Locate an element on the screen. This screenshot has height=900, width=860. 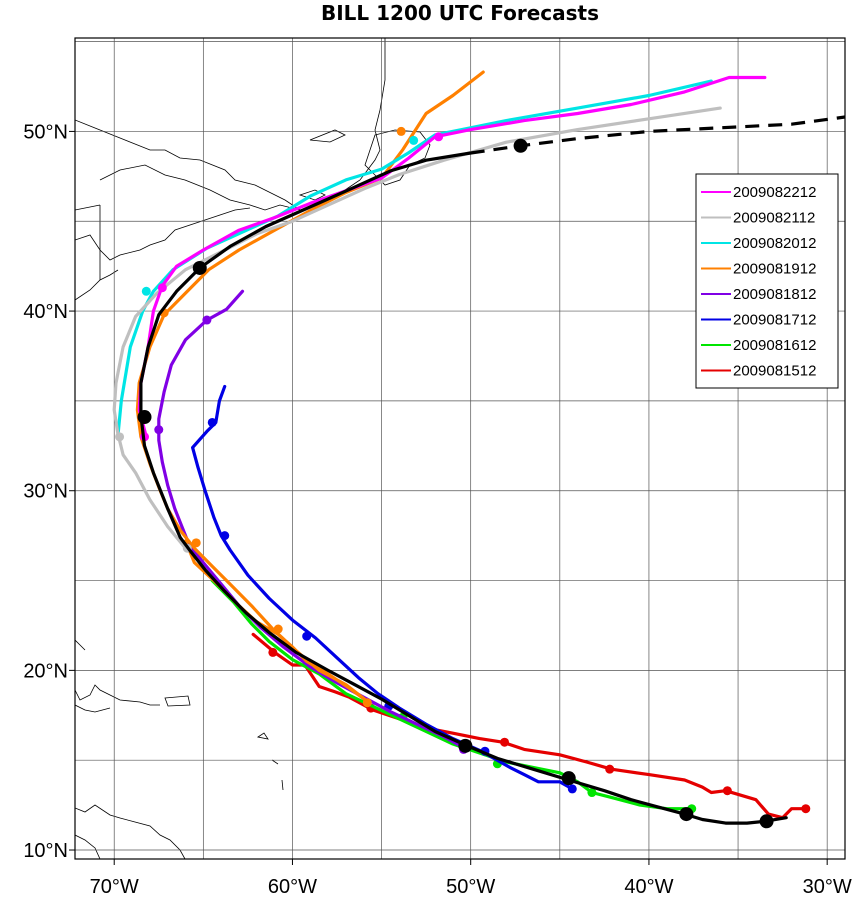
lat-tick-label: 50°N is located at coordinates (45, 132).